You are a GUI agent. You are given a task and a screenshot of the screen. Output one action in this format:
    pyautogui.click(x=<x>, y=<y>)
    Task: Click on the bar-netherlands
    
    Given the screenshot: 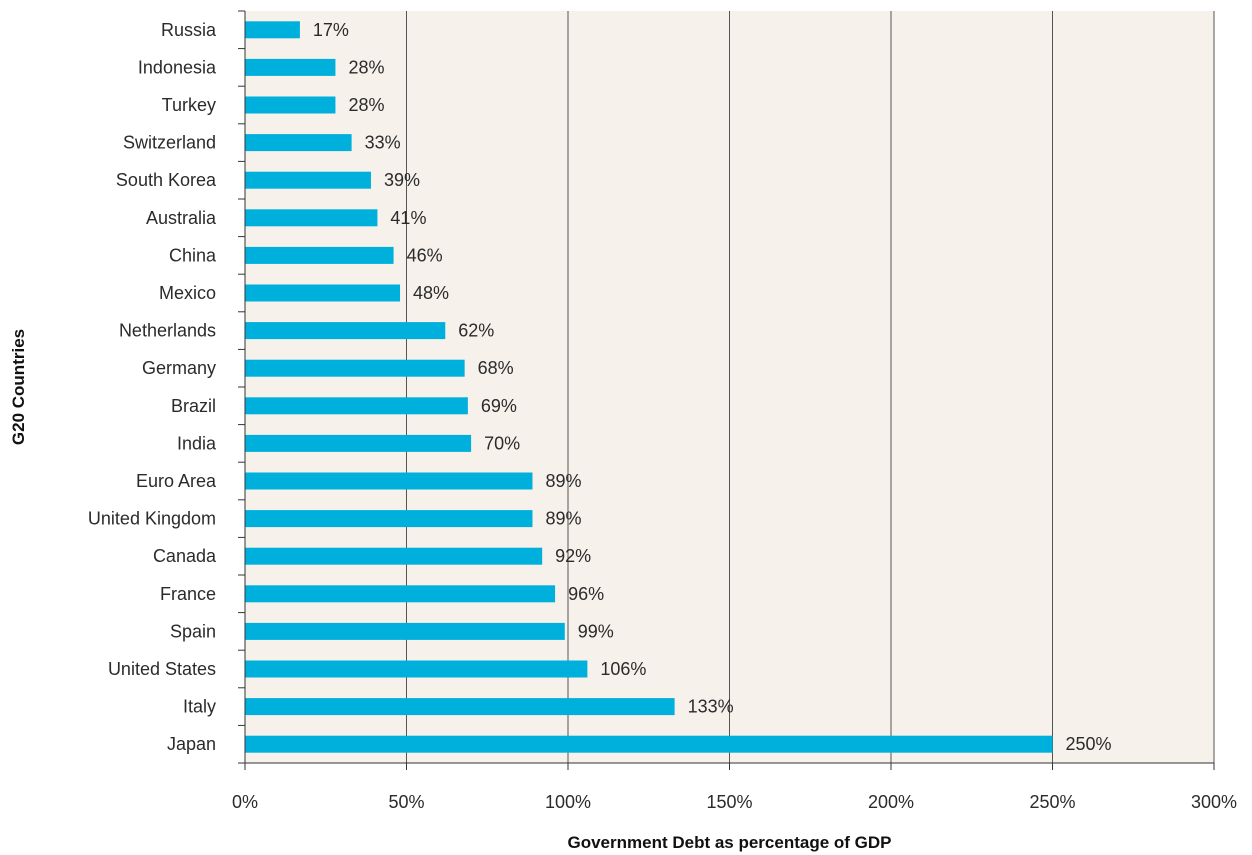 What is the action you would take?
    pyautogui.click(x=345, y=331)
    